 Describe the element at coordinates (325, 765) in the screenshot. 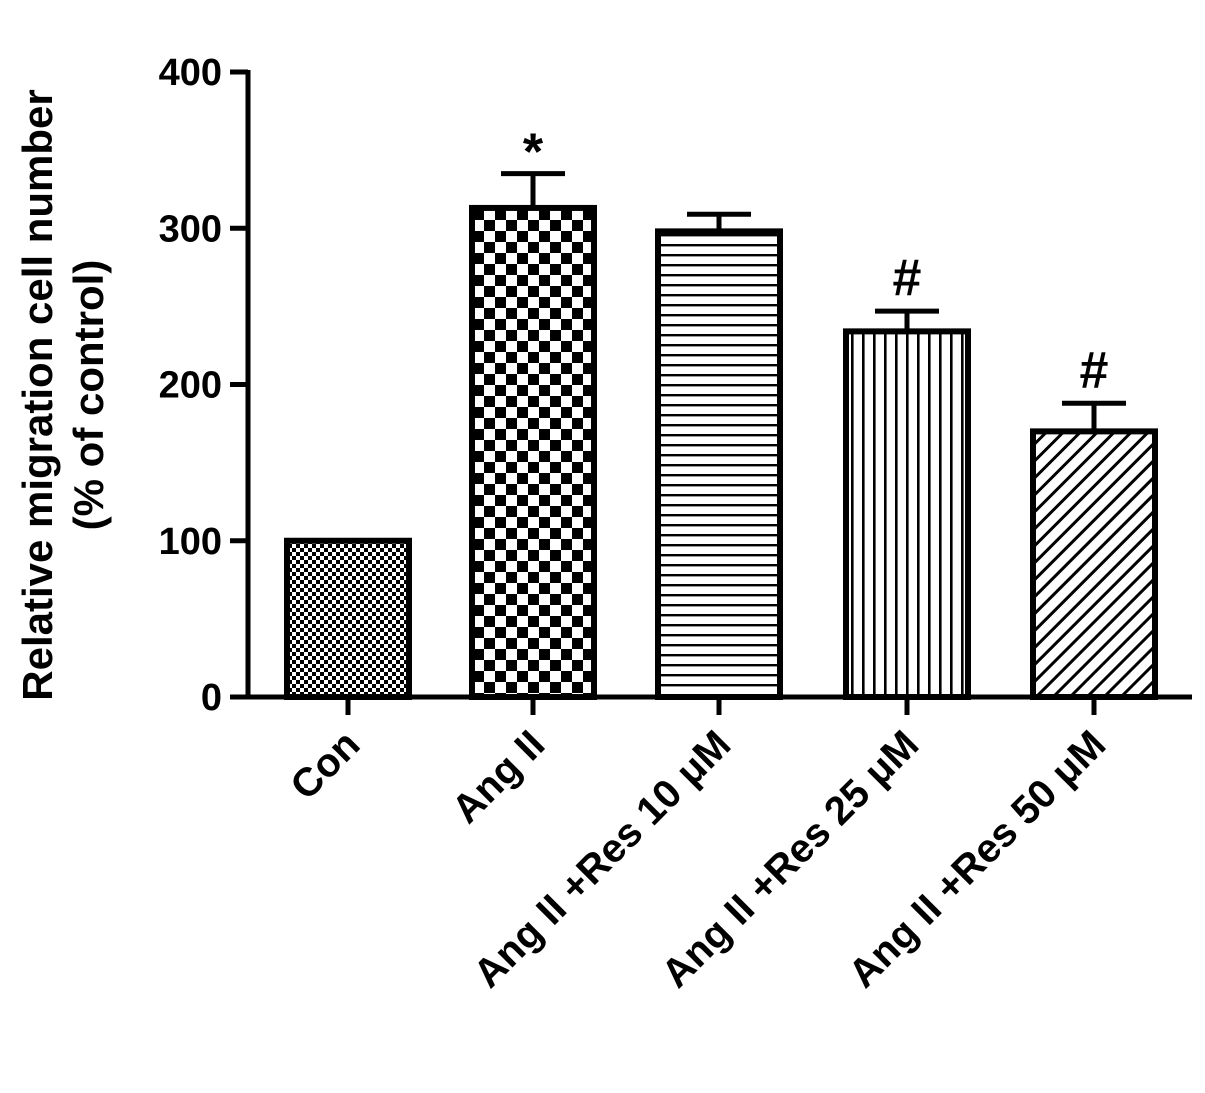

I see `x-tick-label: Con` at that location.